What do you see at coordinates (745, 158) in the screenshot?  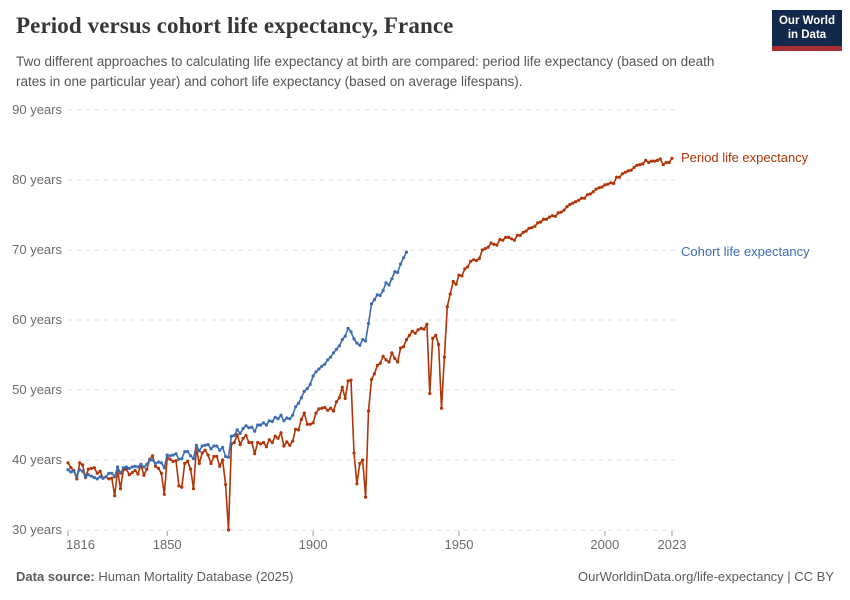 I see `legend-period-label: Period life expectancy` at bounding box center [745, 158].